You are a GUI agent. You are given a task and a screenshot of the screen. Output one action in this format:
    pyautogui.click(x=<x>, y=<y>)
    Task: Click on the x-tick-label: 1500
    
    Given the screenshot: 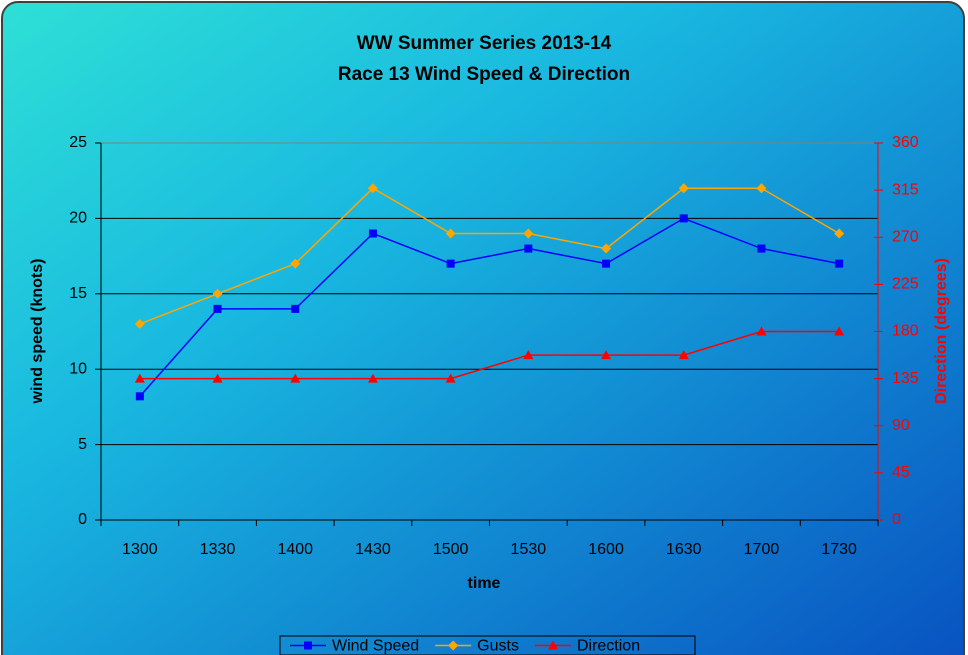 What is the action you would take?
    pyautogui.click(x=451, y=549)
    